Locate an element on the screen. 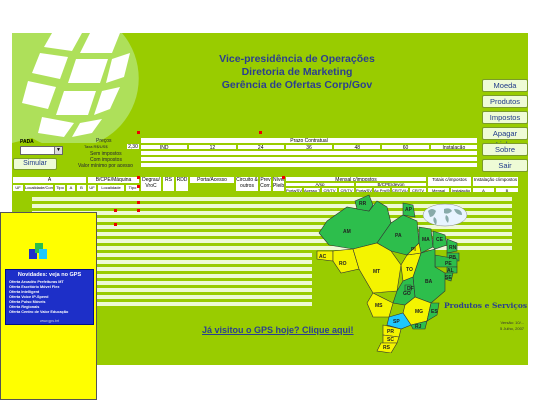 This screenshot has height=400, width=533. col-header-prev: Prev Corr. is located at coordinates (265, 184).